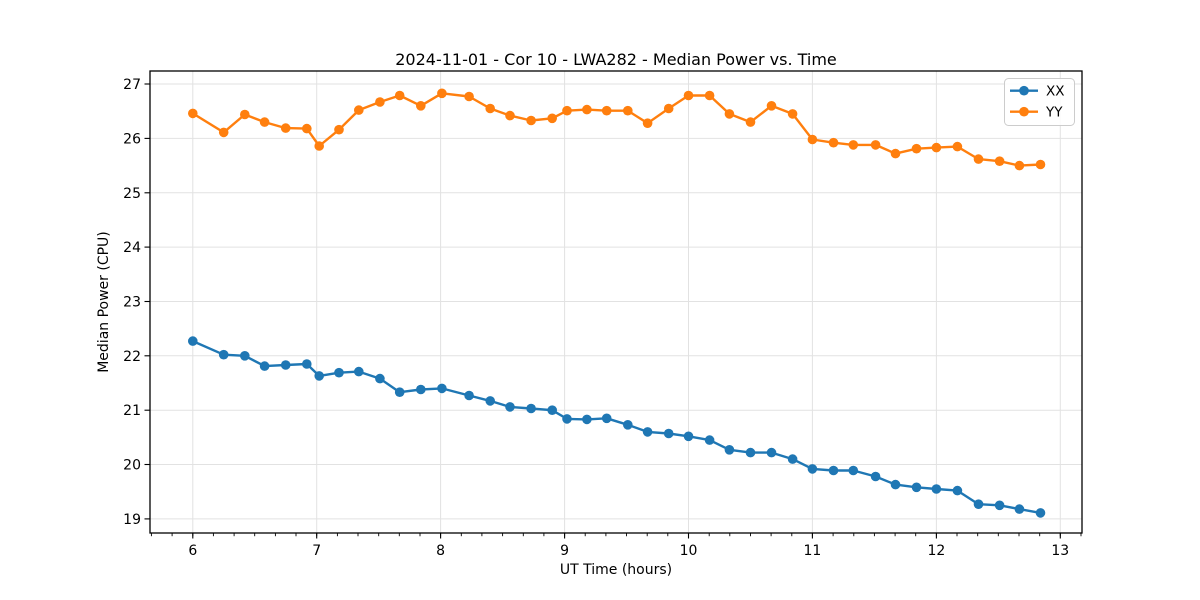 This screenshot has height=600, width=1200. I want to click on legend-label: XX, so click(1055, 92).